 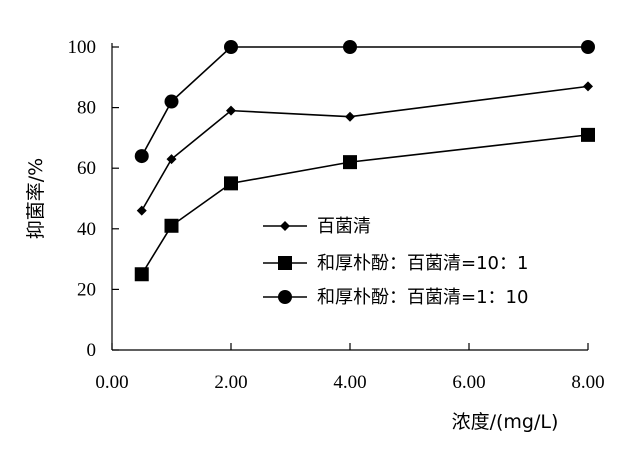 I want to click on legend-item: 和厚朴酚：百菌清=1：10, so click(x=395, y=297).